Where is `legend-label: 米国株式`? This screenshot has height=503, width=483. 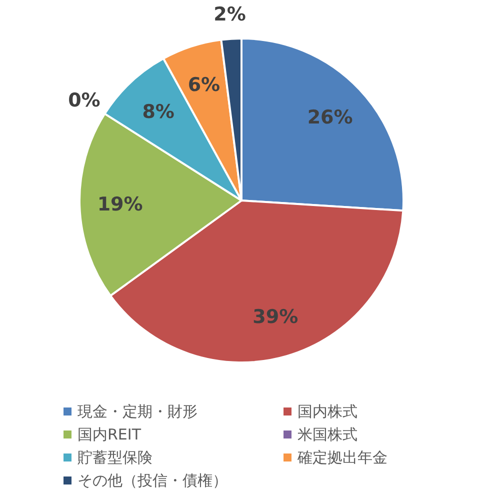 legend-label: 米国株式 is located at coordinates (328, 435).